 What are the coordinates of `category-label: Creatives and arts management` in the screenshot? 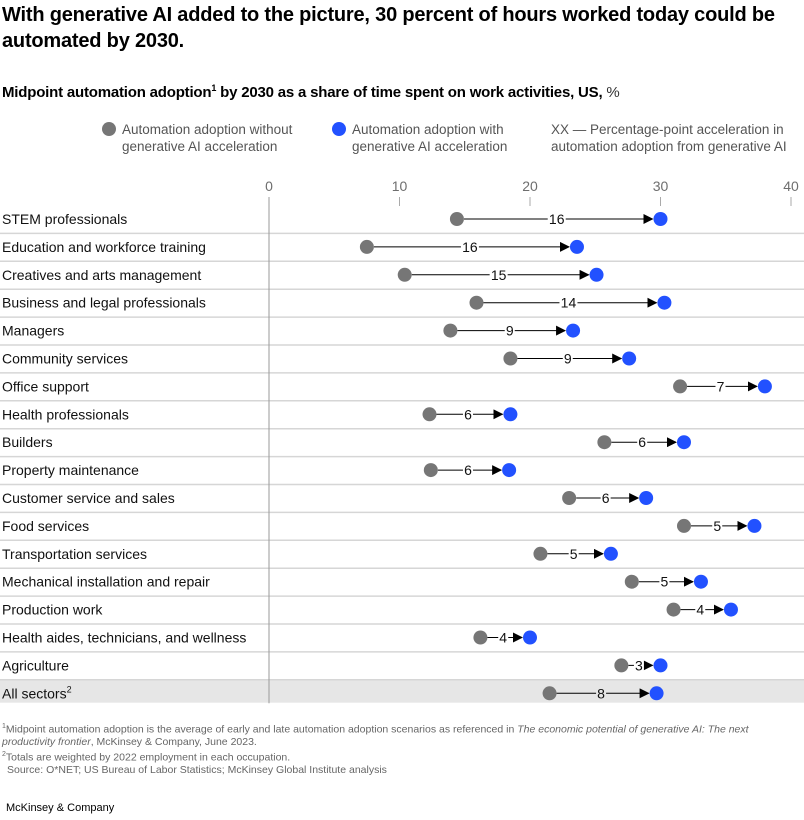 It's located at (101, 275).